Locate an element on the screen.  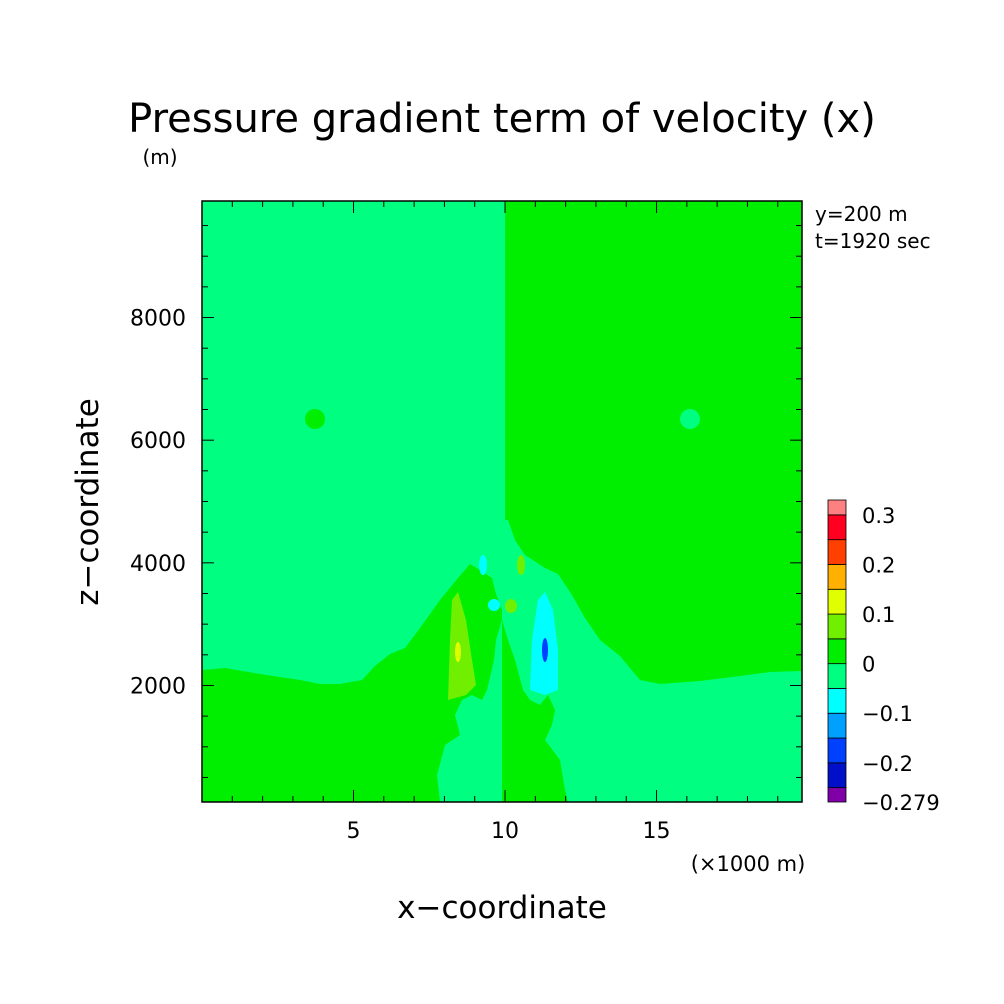
region-left-core is located at coordinates (458, 652).